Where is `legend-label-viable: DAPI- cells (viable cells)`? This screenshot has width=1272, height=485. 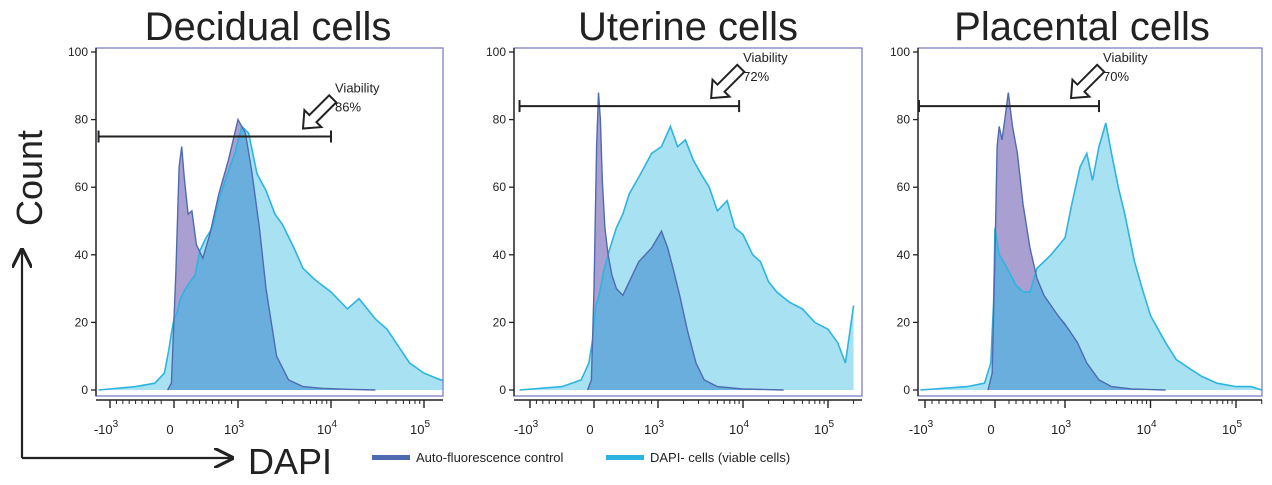 legend-label-viable: DAPI- cells (viable cells) is located at coordinates (720, 457).